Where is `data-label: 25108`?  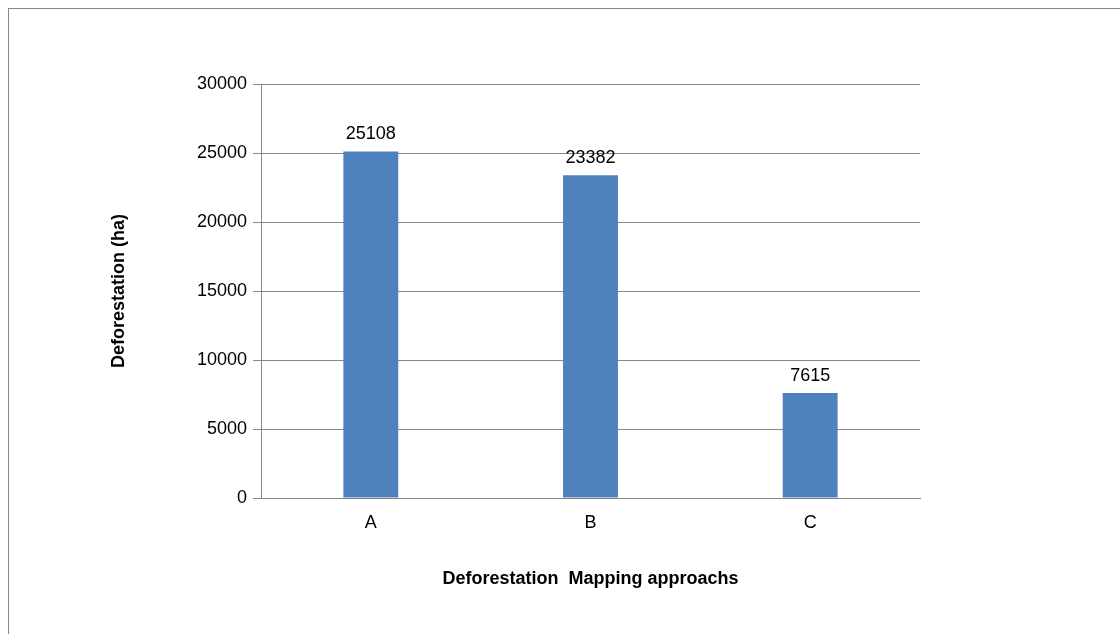 data-label: 25108 is located at coordinates (370, 133).